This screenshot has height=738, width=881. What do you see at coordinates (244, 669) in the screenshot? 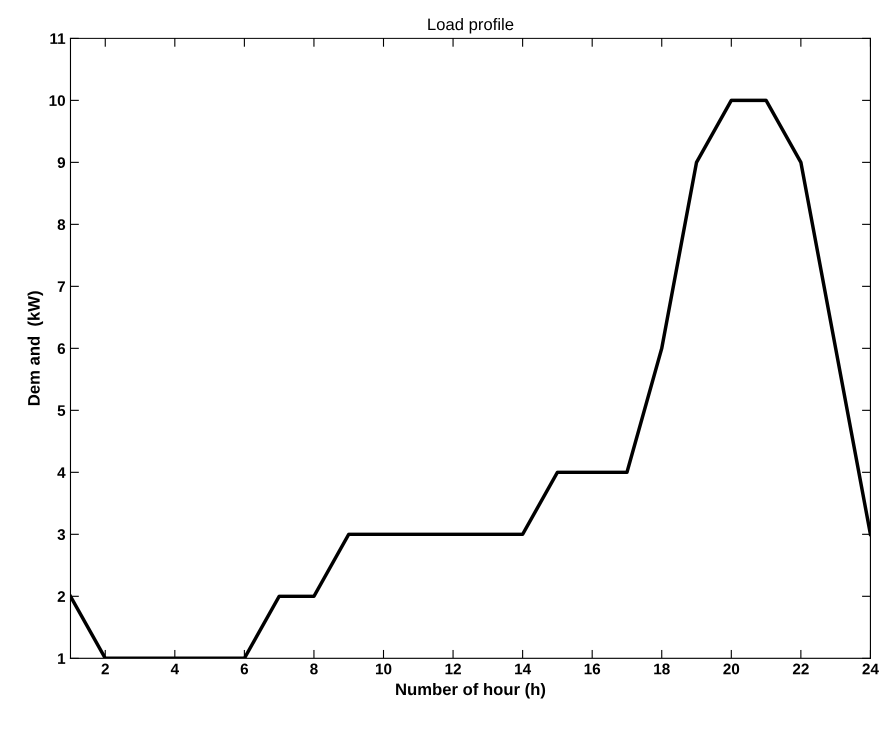
I see `x-tick-label: 6` at bounding box center [244, 669].